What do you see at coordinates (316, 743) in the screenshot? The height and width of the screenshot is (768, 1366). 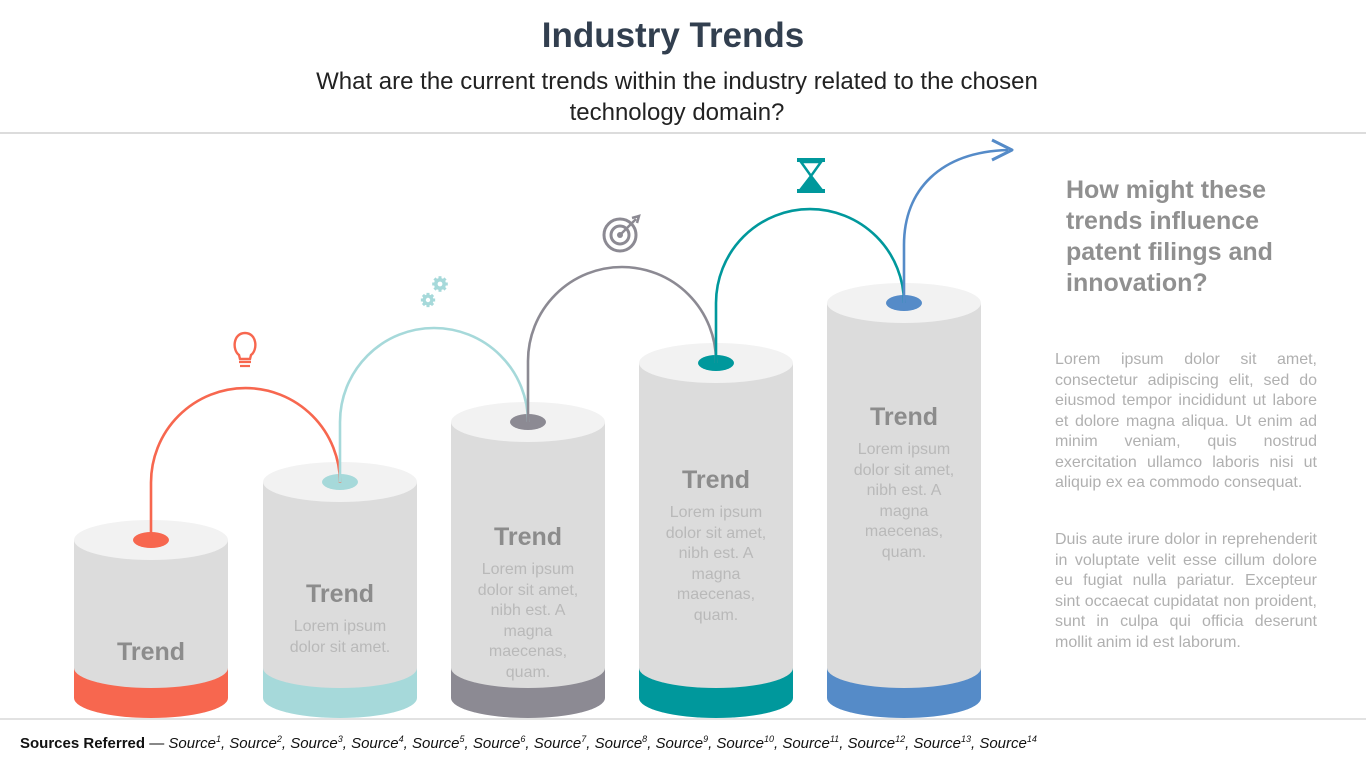 I see `source-item: Source3` at bounding box center [316, 743].